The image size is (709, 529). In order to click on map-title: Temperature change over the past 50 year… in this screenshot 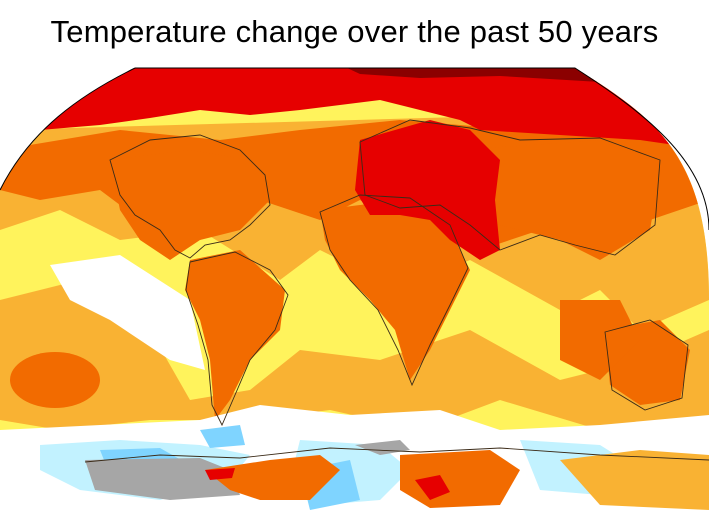, I will do `click(354, 31)`.